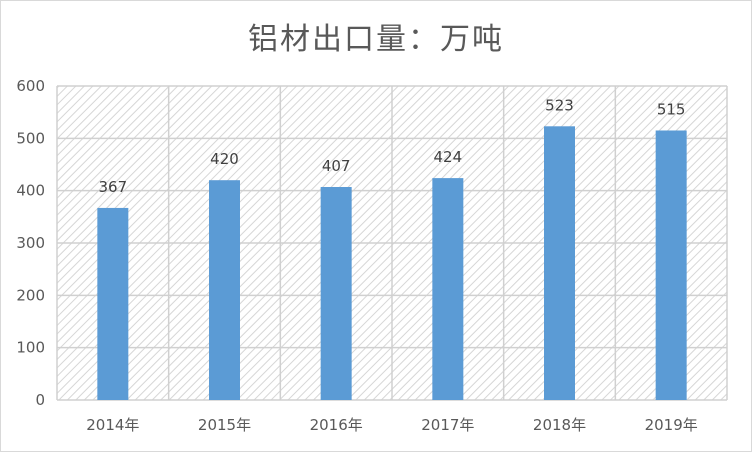 This screenshot has height=452, width=752. Describe the element at coordinates (224, 425) in the screenshot. I see `x-tick-label: 2015年` at that location.